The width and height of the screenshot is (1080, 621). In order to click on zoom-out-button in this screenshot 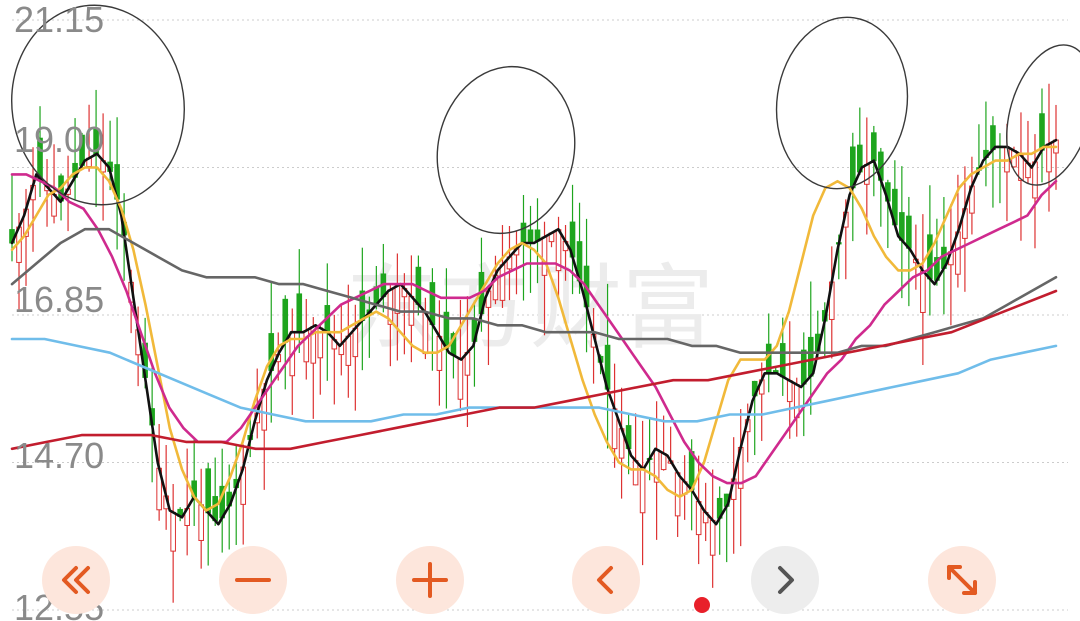, I will do `click(253, 580)`.